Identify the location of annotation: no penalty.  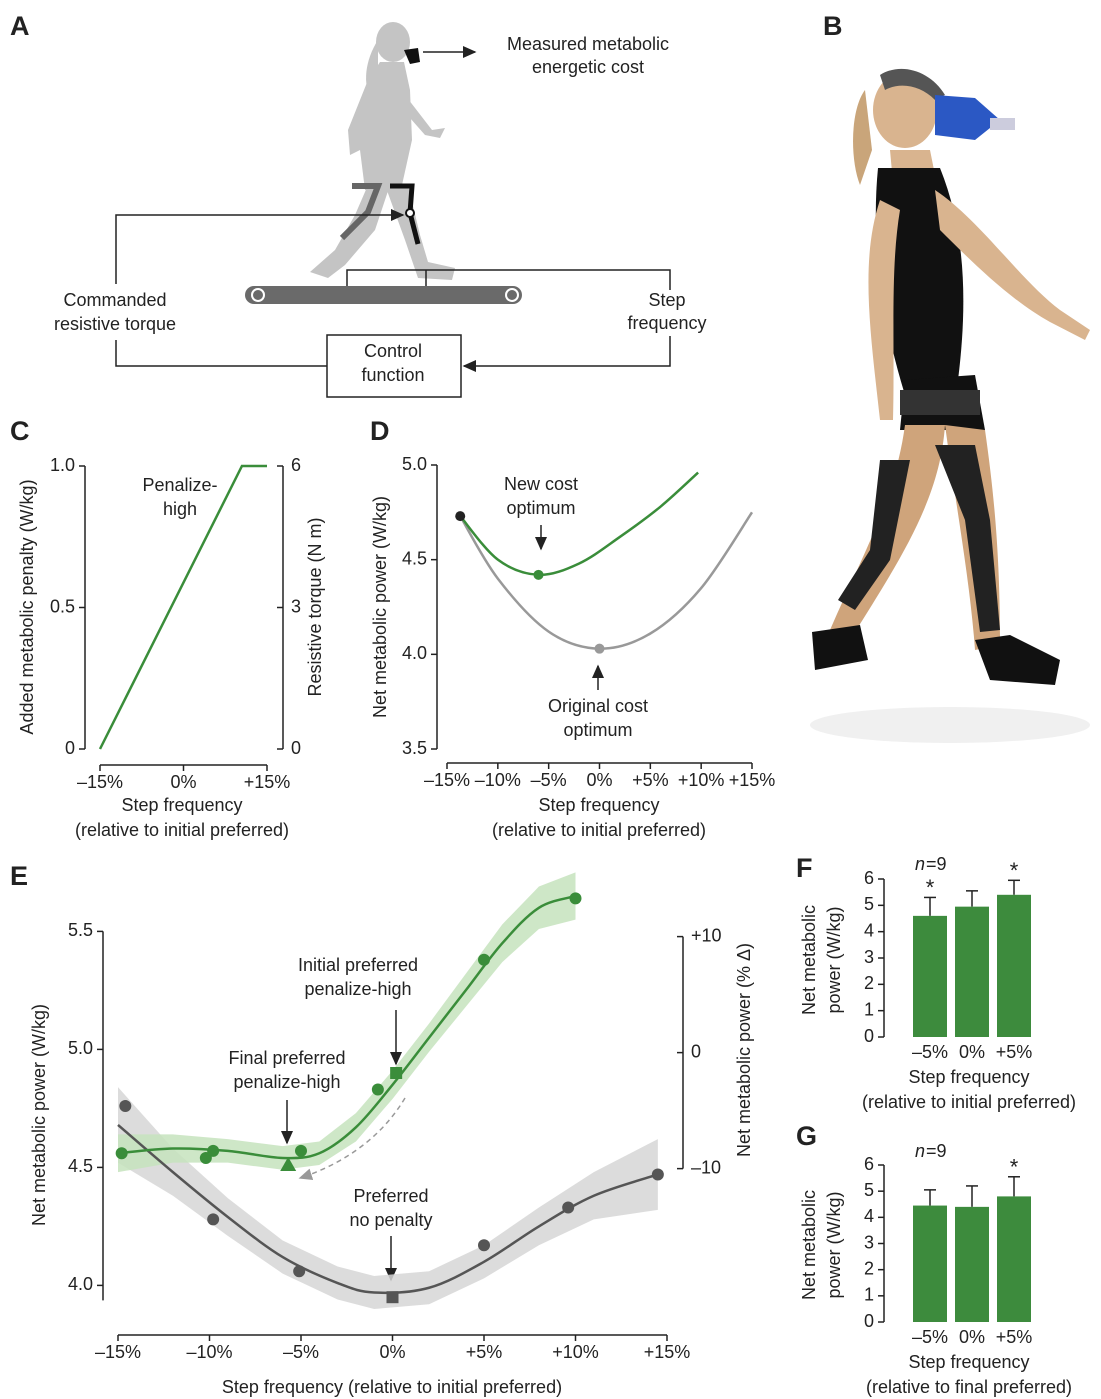
(390, 1220).